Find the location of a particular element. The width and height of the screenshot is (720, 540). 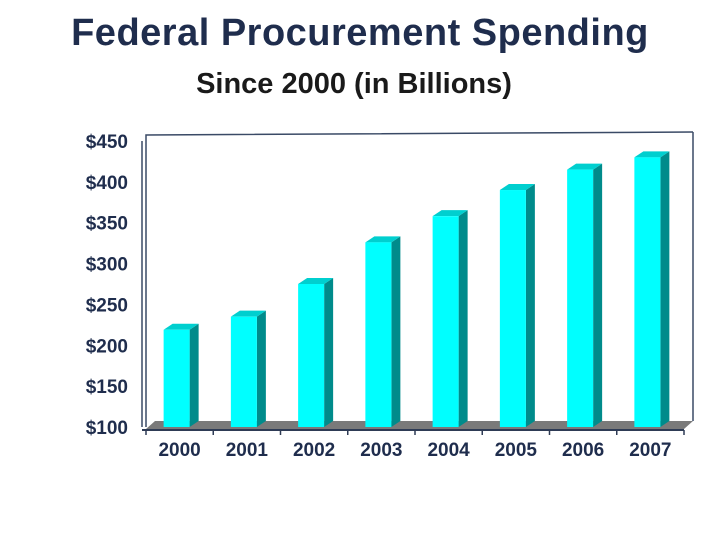

bar-2002 is located at coordinates (316, 352).